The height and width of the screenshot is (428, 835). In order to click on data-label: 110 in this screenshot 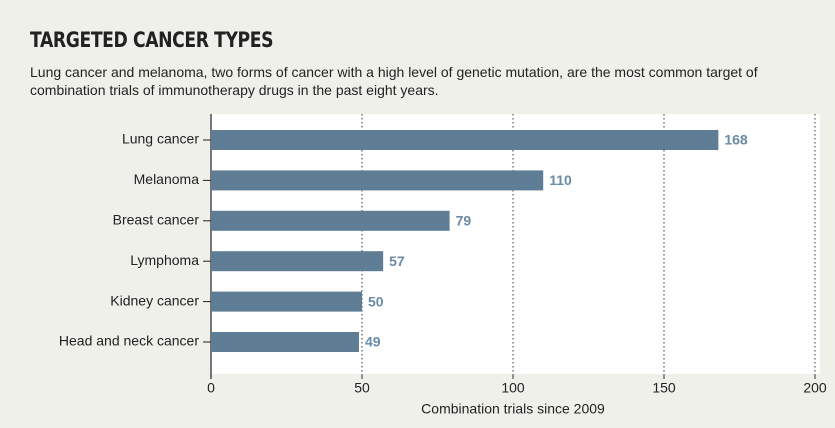, I will do `click(560, 180)`.